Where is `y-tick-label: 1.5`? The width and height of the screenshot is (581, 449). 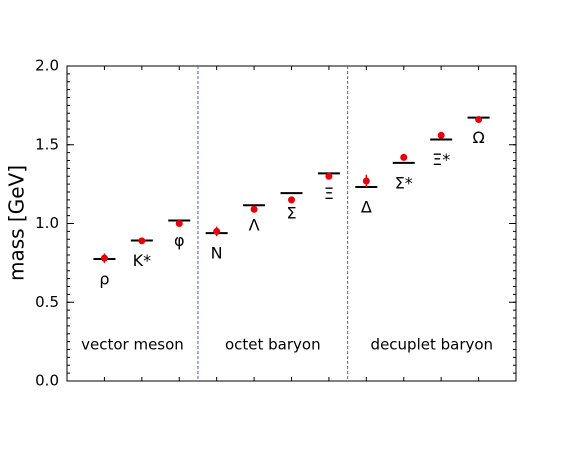 y-tick-label: 1.5 is located at coordinates (47, 144).